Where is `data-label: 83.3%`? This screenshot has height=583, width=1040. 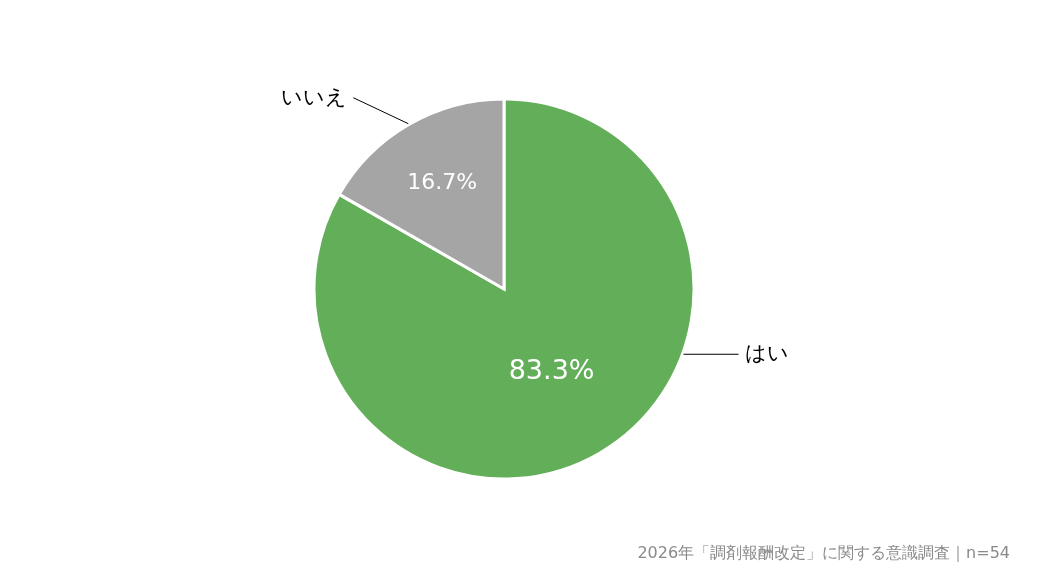
data-label: 83.3% is located at coordinates (551, 370).